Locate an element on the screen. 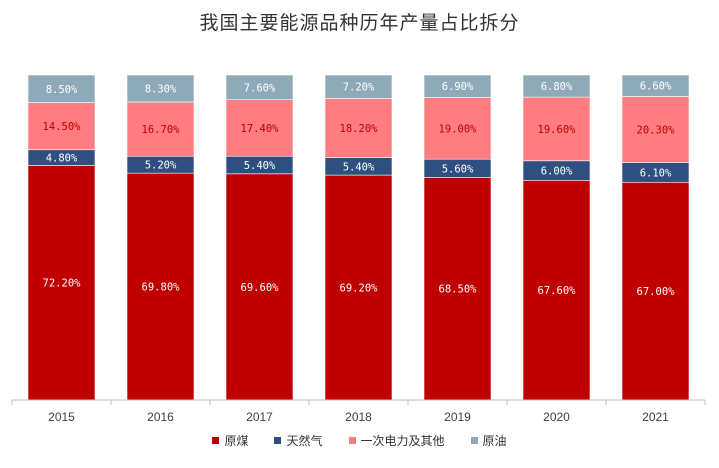 Image resolution: width=719 pixels, height=468 pixels. data-label-primary-power-2016: 16.70% is located at coordinates (161, 130).